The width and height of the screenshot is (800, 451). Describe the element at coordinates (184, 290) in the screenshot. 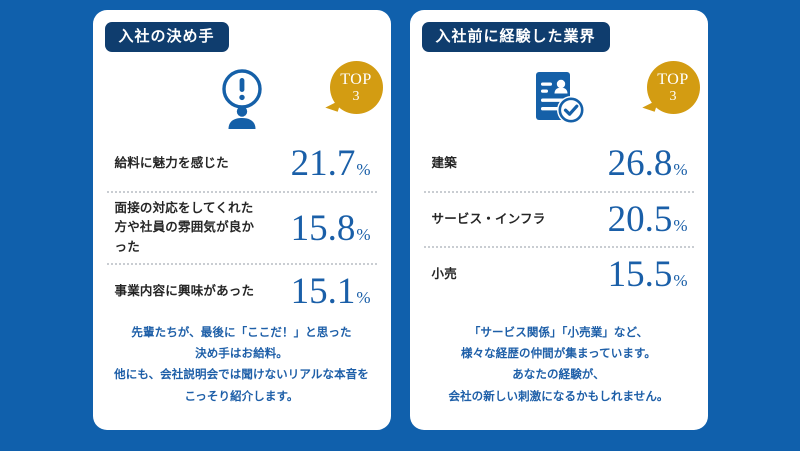

I see `stat-label: 事業内容に興味があった` at that location.